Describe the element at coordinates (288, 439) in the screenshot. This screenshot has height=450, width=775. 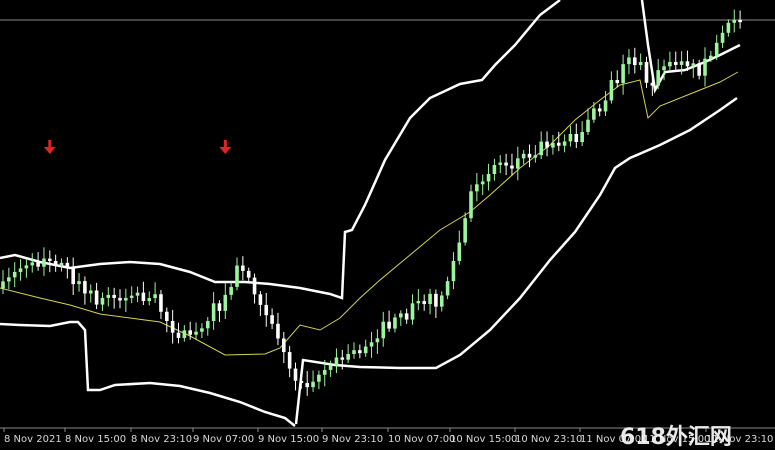
I see `time-axis-label: 9 Nov 15:00` at that location.